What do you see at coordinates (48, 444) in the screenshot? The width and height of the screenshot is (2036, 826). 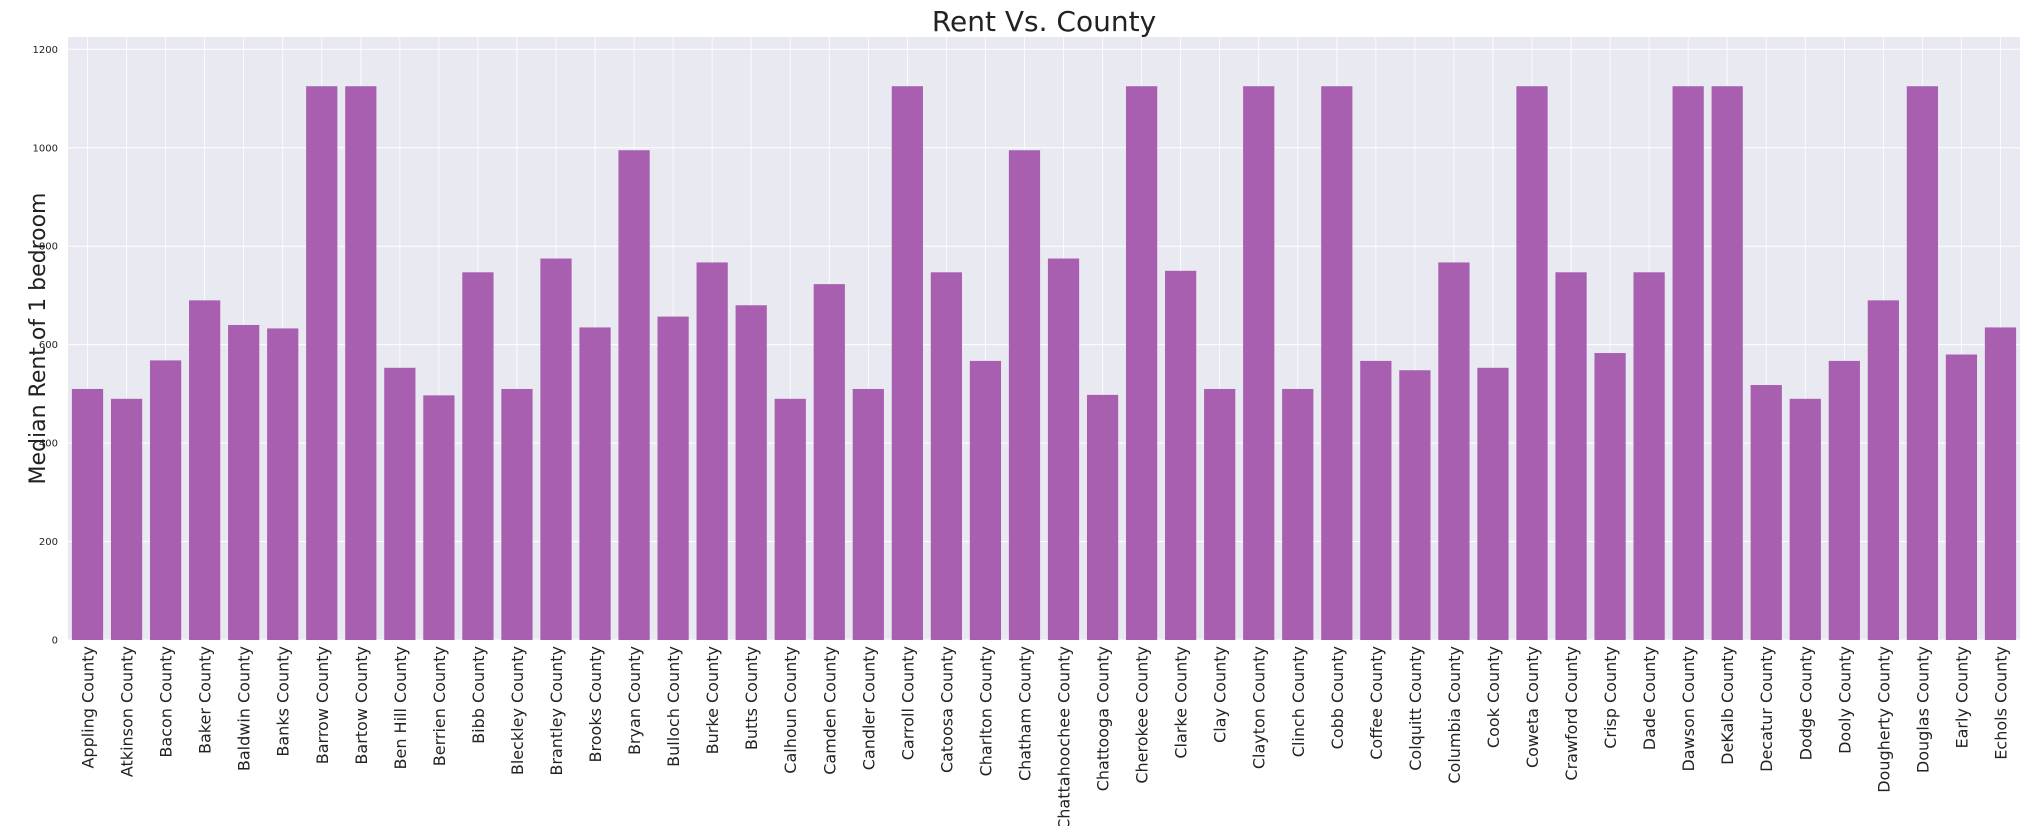 I see `y-tick-label: 400` at bounding box center [48, 444].